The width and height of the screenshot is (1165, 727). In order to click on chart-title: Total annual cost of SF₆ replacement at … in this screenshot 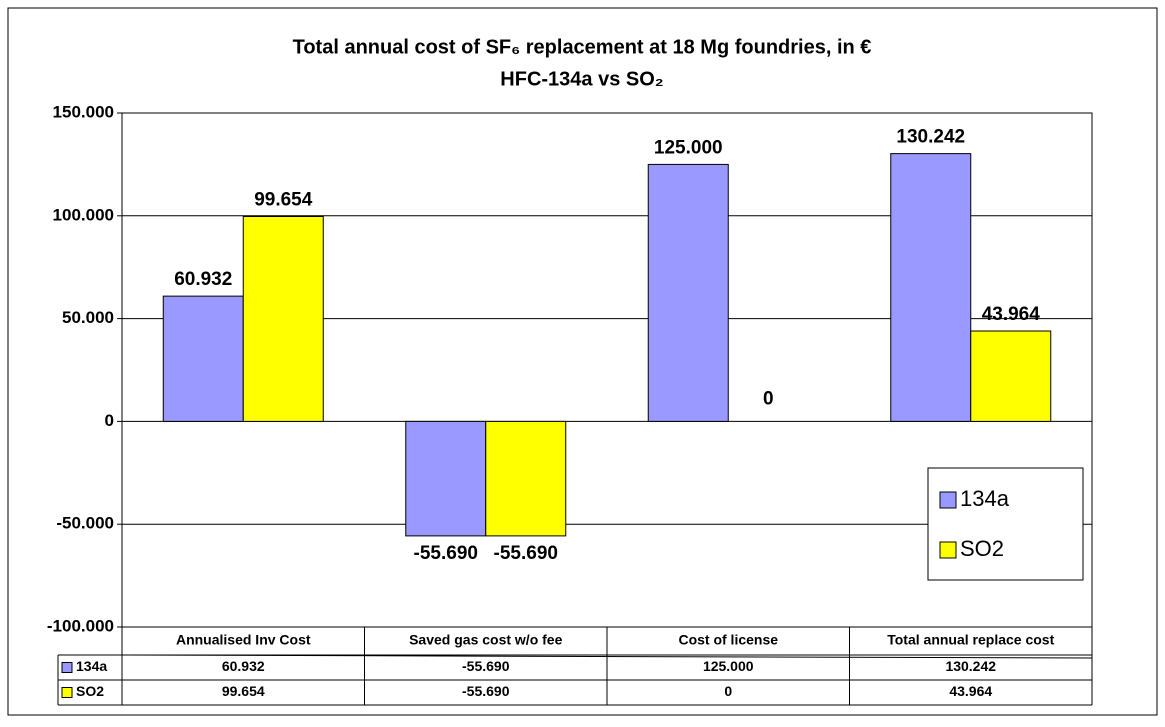, I will do `click(582, 47)`.